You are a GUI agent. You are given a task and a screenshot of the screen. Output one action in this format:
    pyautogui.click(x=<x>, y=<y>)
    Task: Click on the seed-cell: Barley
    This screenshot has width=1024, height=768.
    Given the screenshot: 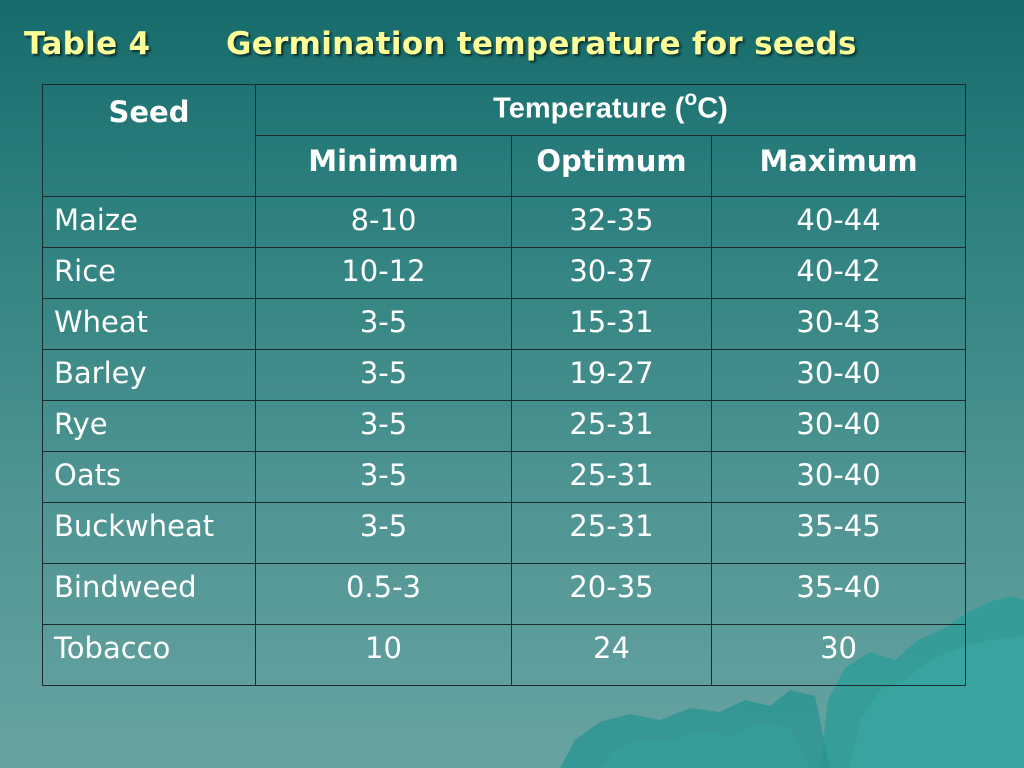 What is the action you would take?
    pyautogui.click(x=149, y=375)
    